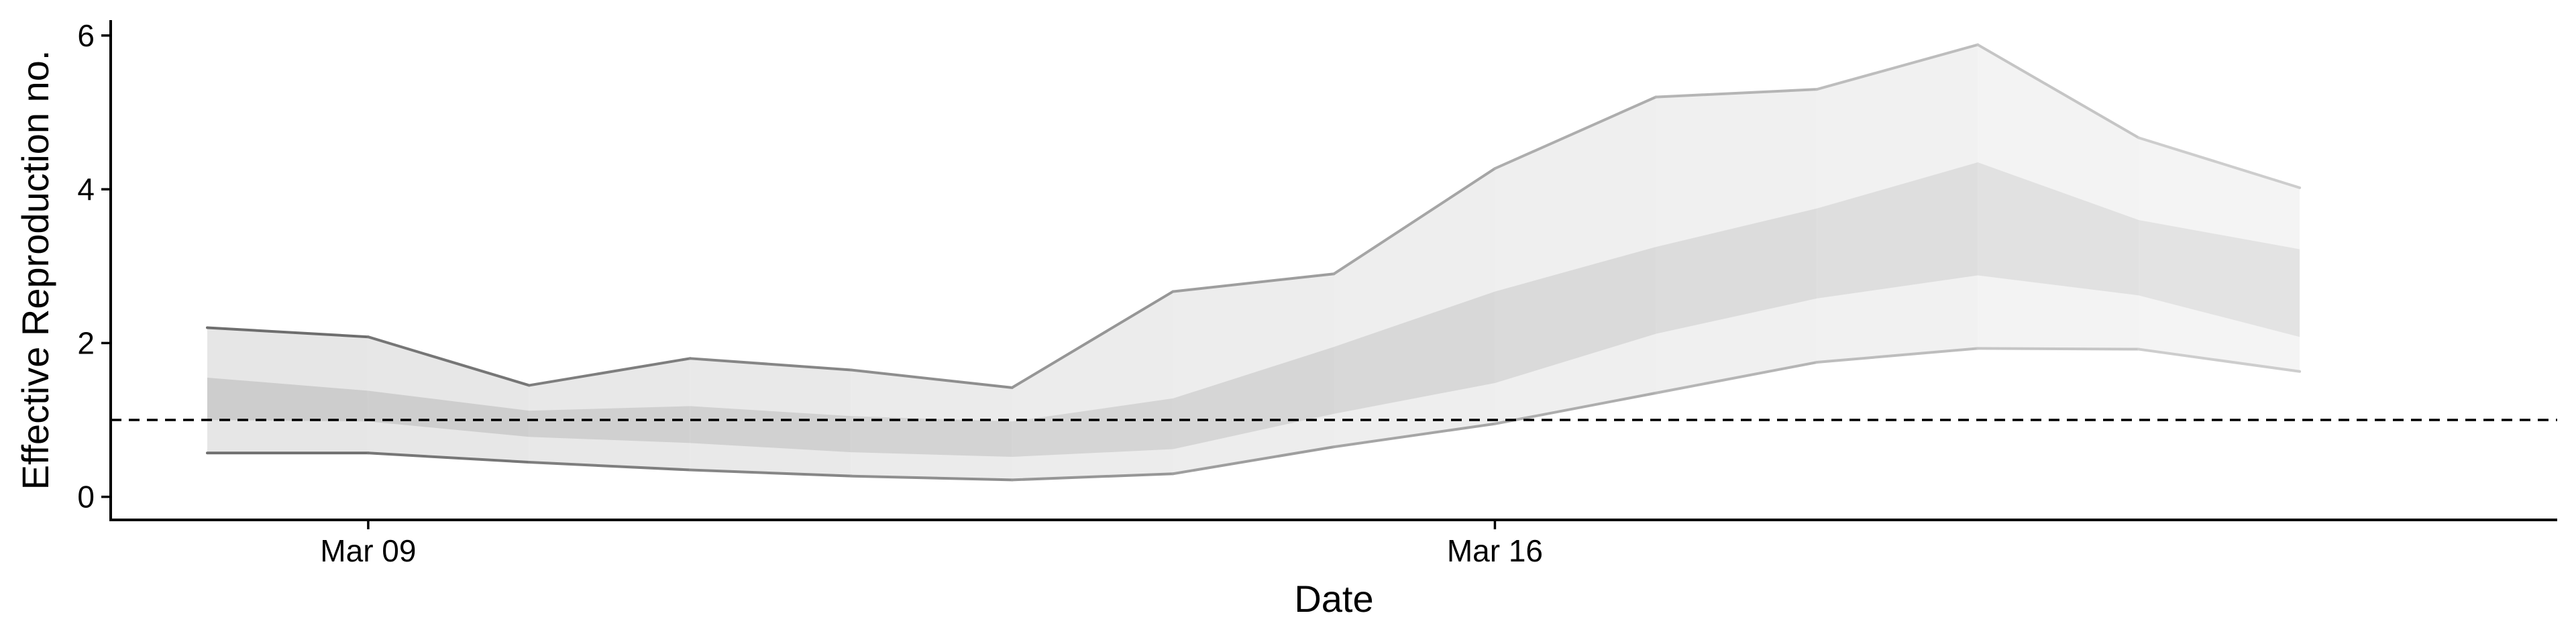 Image resolution: width=2576 pixels, height=644 pixels. I want to click on y-axis-ticks: 0 2 4 6, so click(94, 266).